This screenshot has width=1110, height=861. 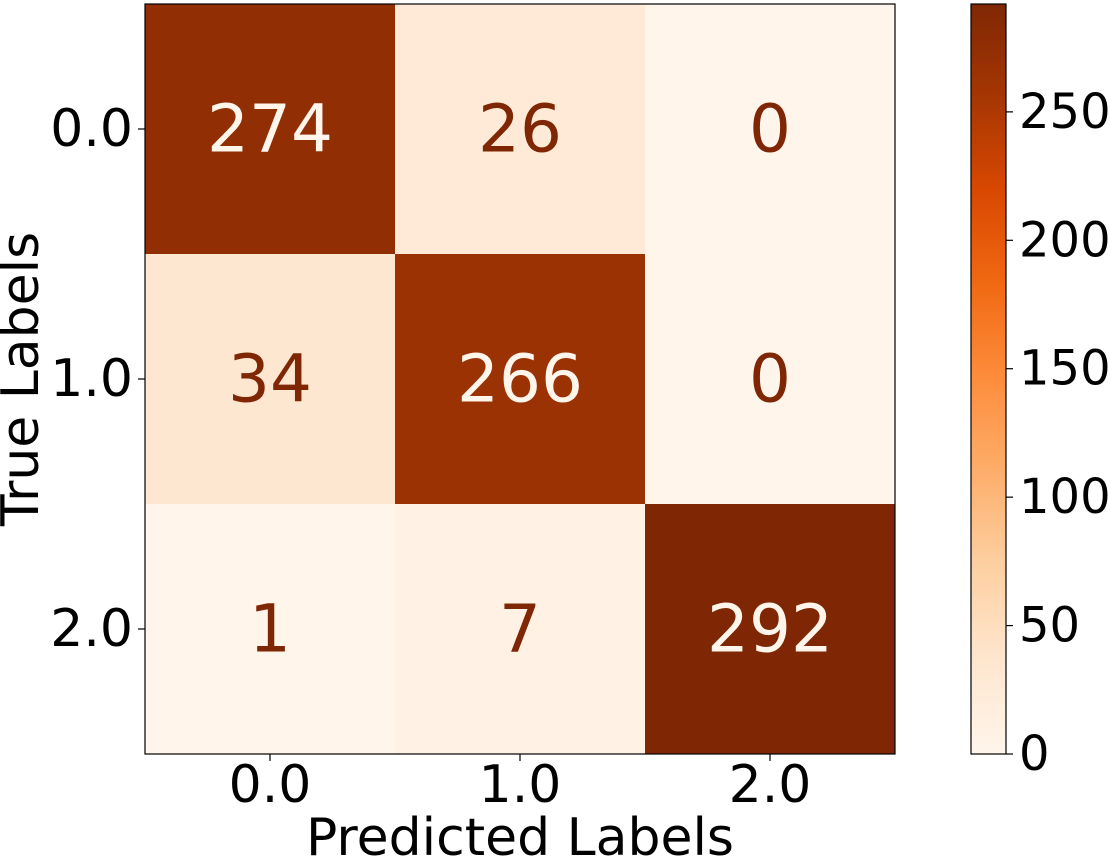 I want to click on cell-value-label: 274, so click(x=270, y=129).